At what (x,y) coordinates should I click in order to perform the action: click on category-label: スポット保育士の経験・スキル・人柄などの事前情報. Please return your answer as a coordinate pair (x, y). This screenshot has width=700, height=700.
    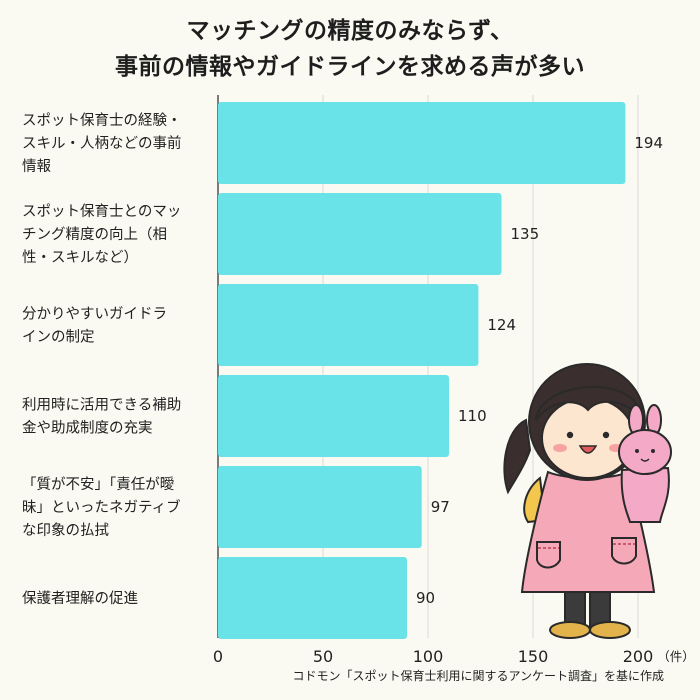
    Looking at the image, I should click on (102, 143).